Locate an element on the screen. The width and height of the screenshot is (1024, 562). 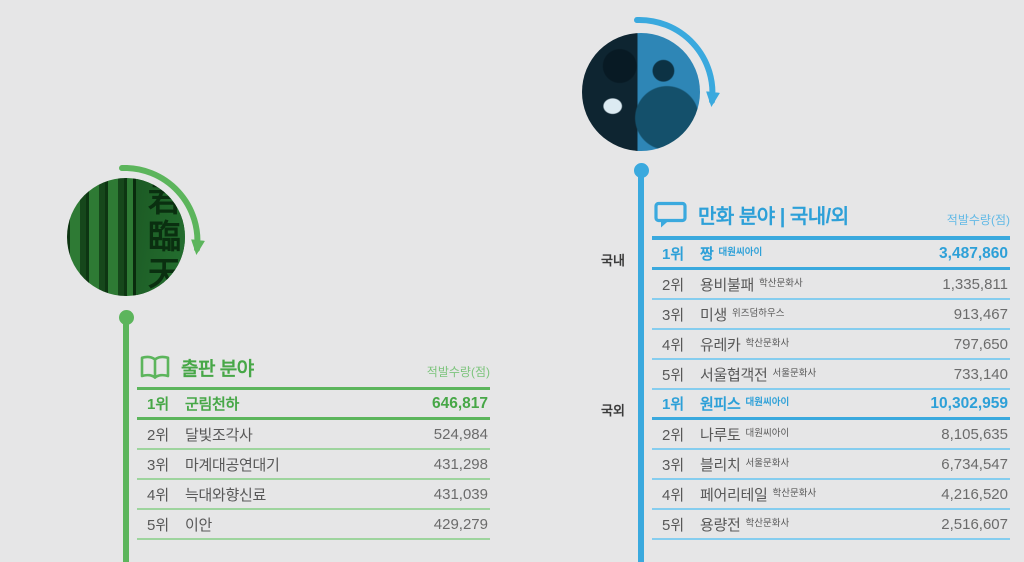
title-cell: 달빛조각사 is located at coordinates (309, 434).